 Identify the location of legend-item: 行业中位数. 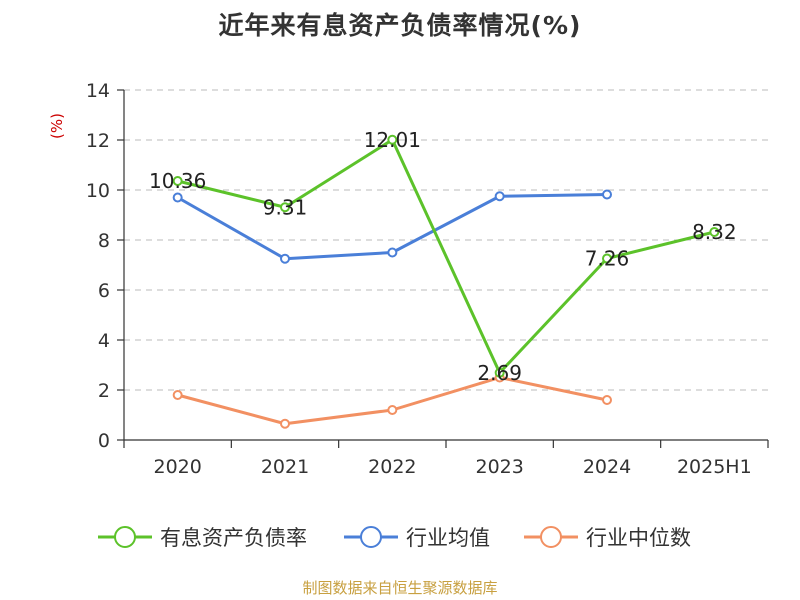
(607, 538).